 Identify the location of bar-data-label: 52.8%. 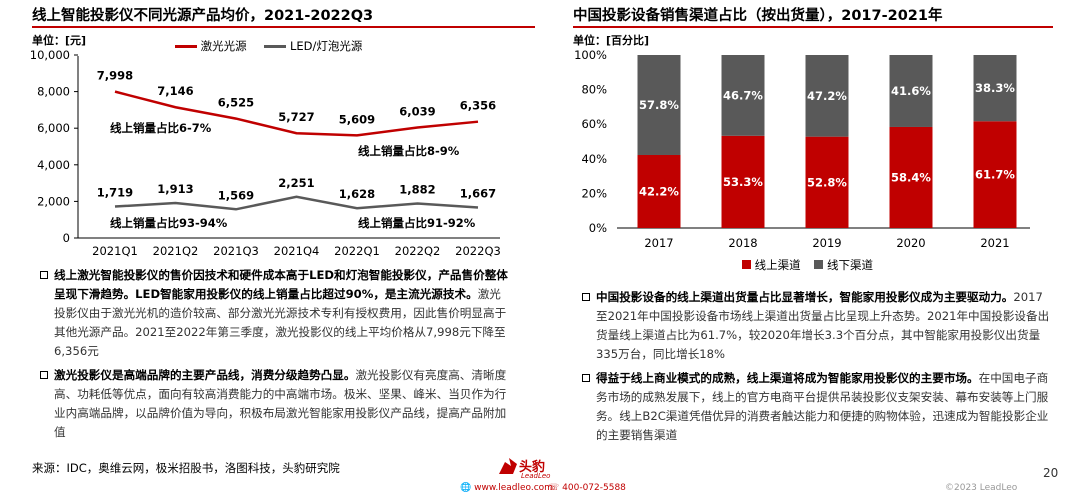
(827, 182).